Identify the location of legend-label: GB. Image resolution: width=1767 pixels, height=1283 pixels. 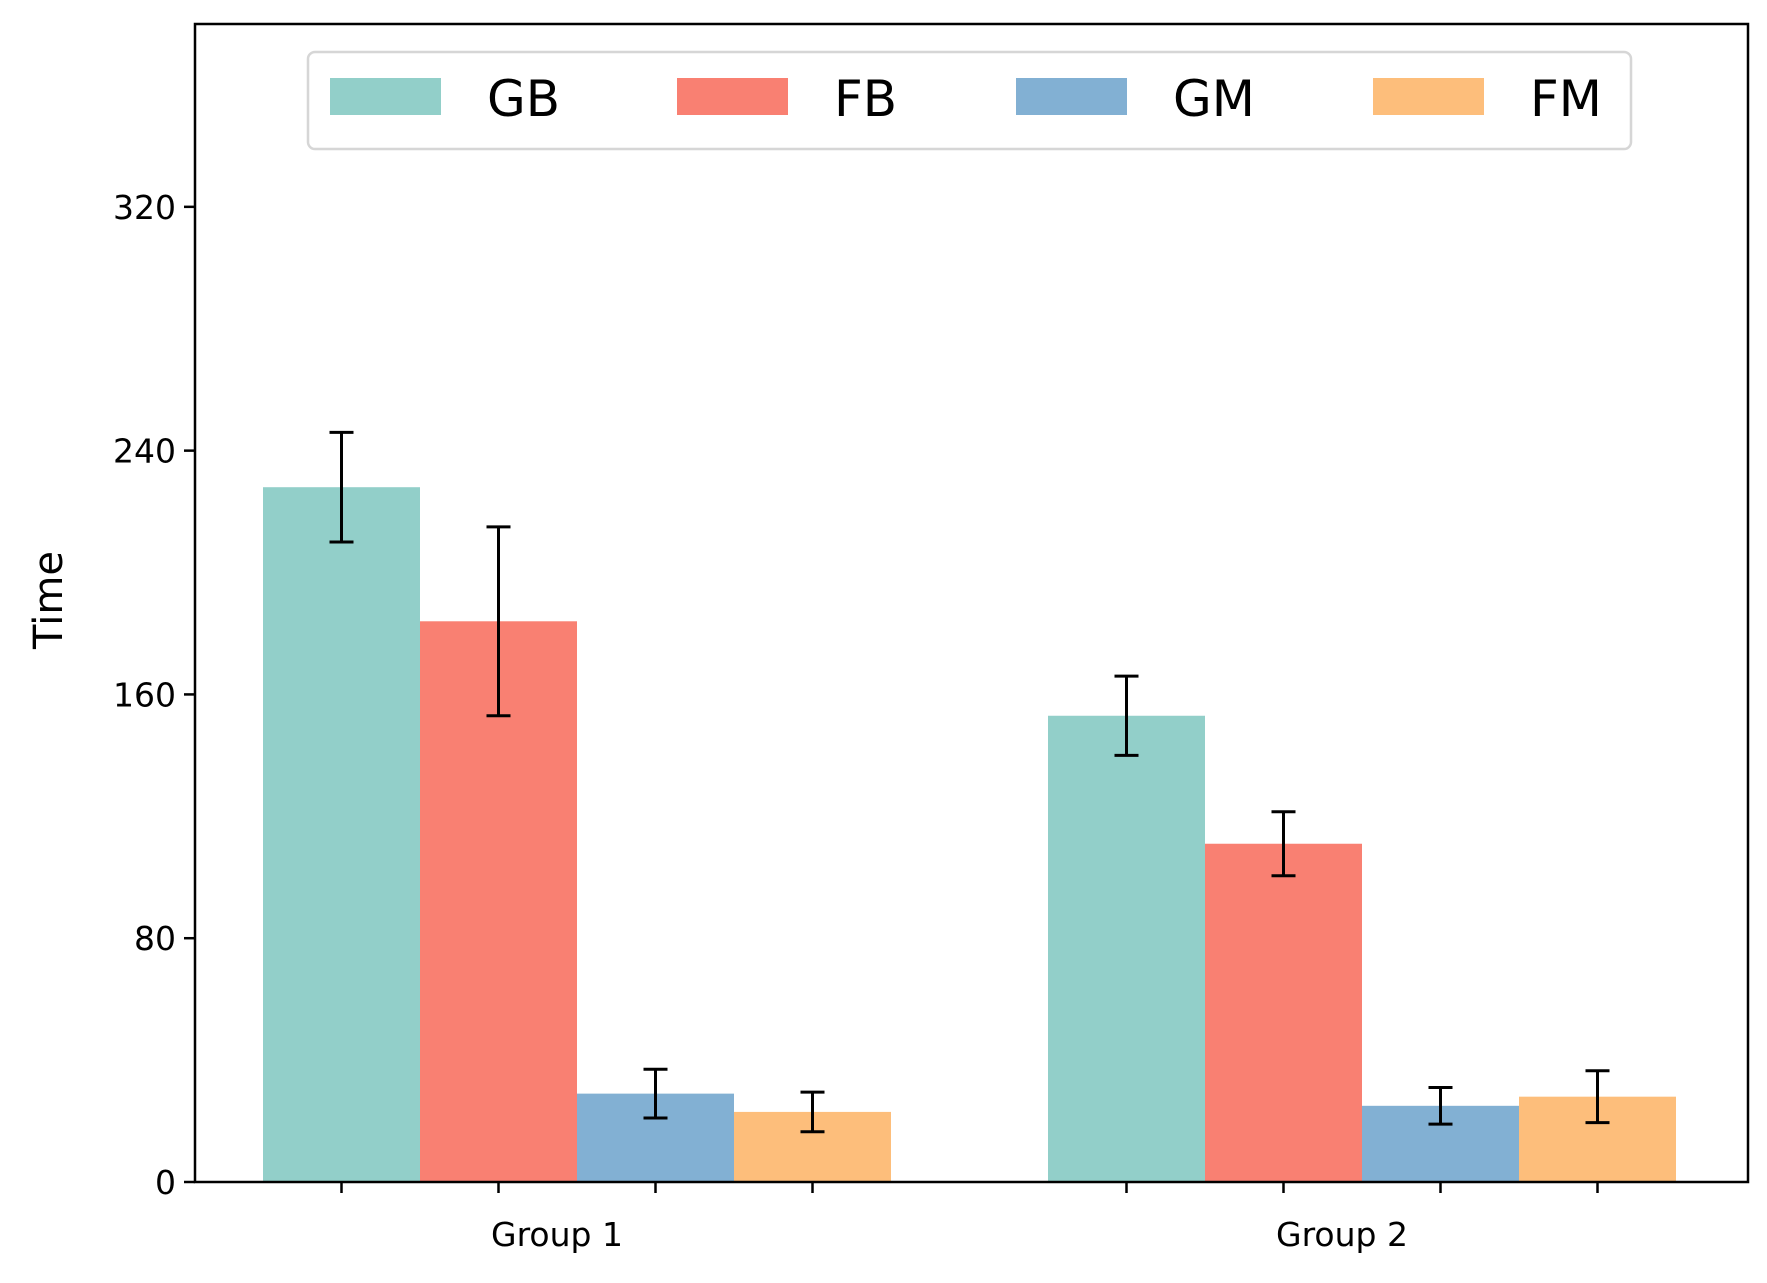
(523, 99).